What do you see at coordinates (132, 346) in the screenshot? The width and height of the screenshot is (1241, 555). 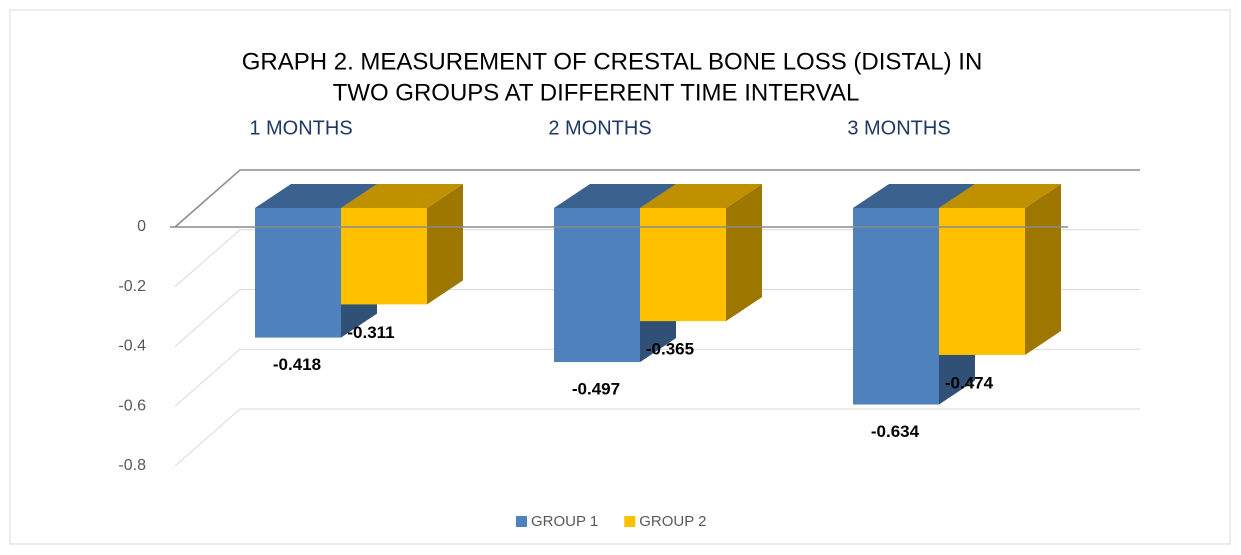 I see `y-tick-label: -0.4` at bounding box center [132, 346].